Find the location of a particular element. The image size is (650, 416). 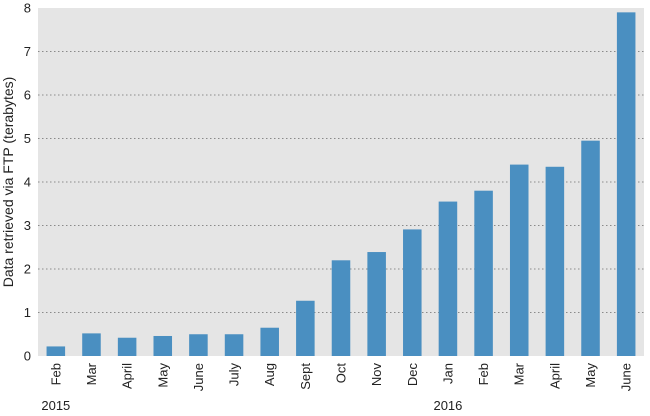

year-labels: 2015 2016 is located at coordinates (251, 405).